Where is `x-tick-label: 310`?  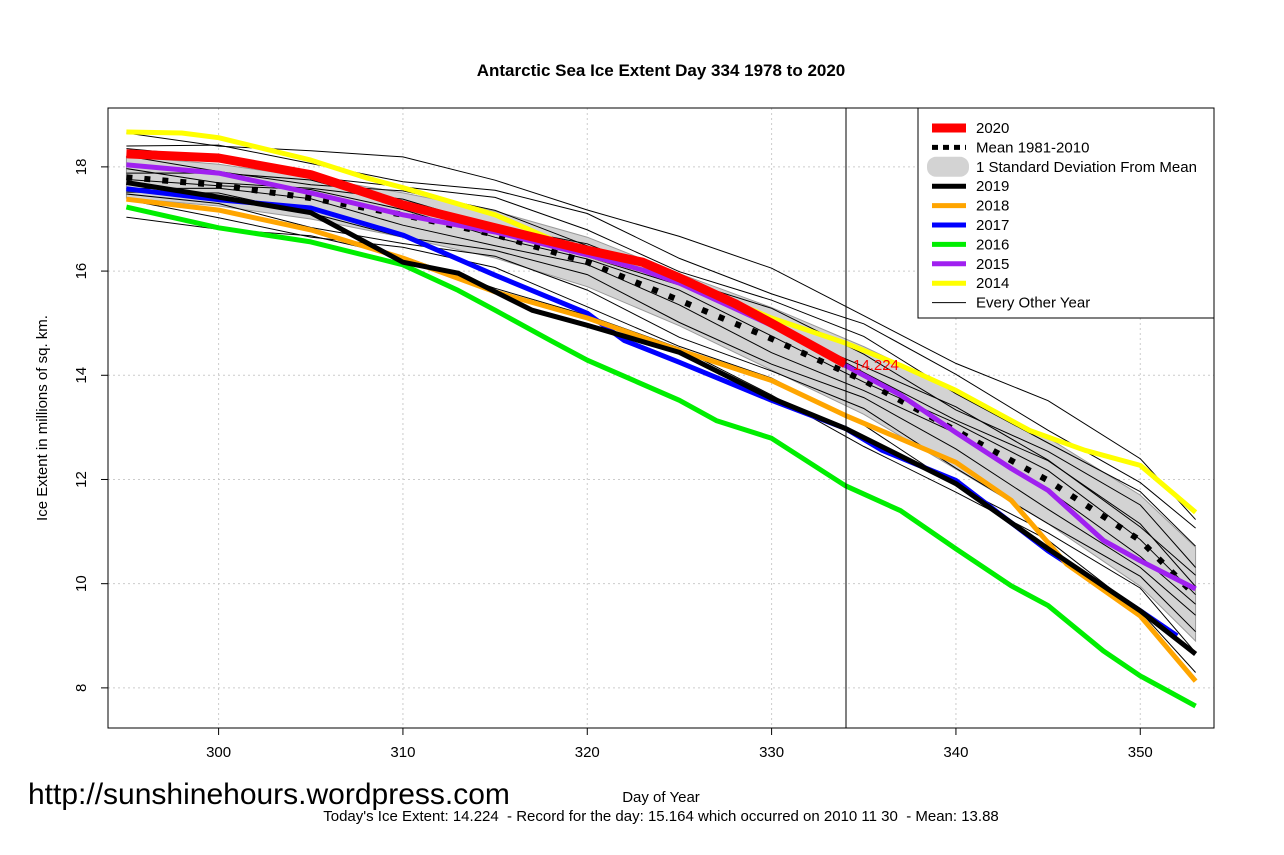
x-tick-label: 310 is located at coordinates (402, 752).